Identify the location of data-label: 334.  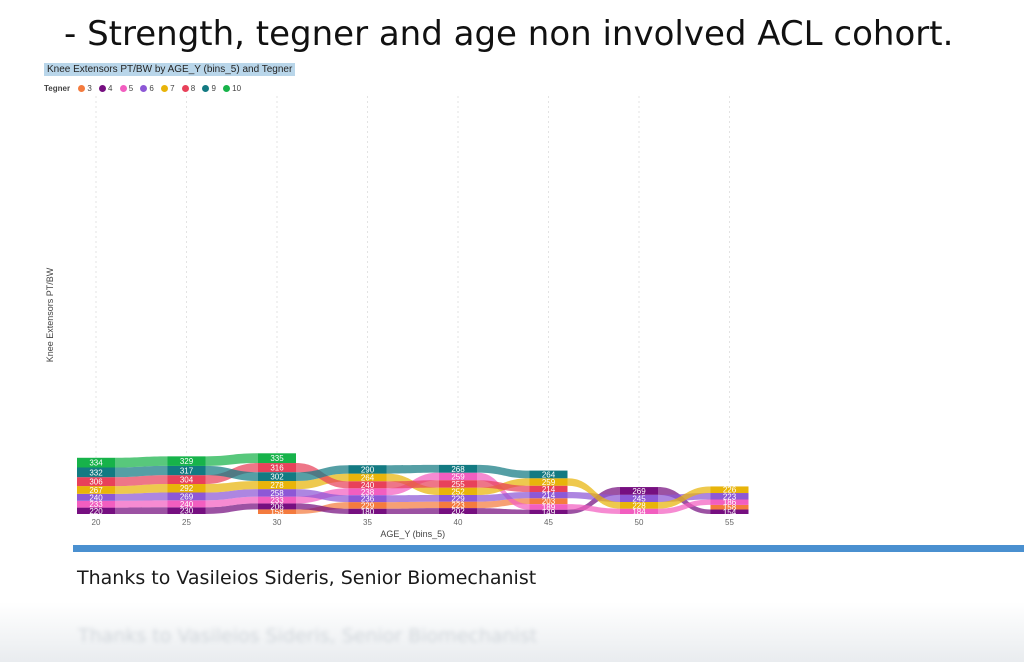
(96, 463).